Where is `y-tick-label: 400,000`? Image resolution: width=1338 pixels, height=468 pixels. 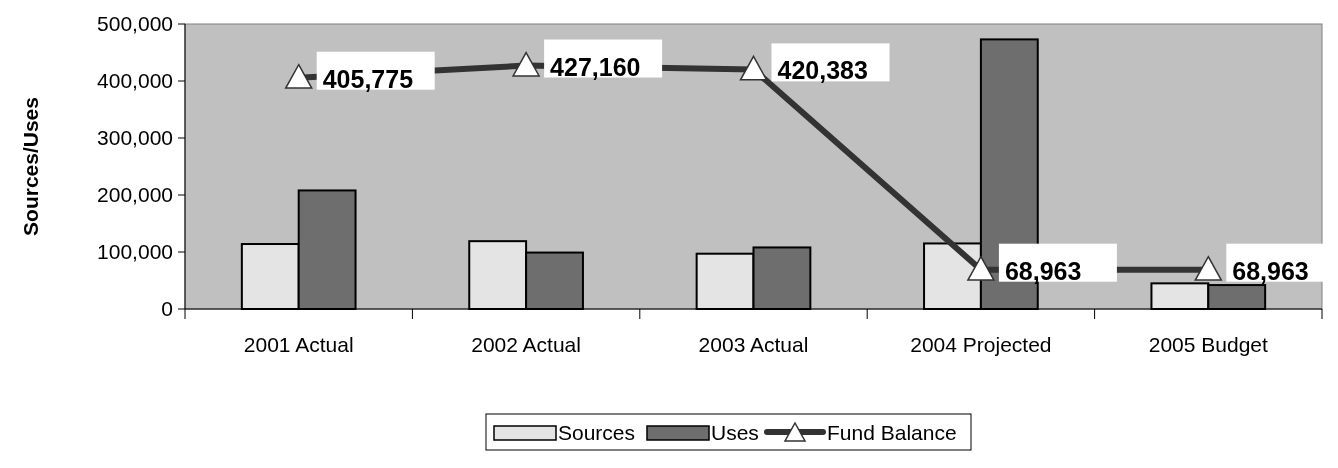
y-tick-label: 400,000 is located at coordinates (135, 80).